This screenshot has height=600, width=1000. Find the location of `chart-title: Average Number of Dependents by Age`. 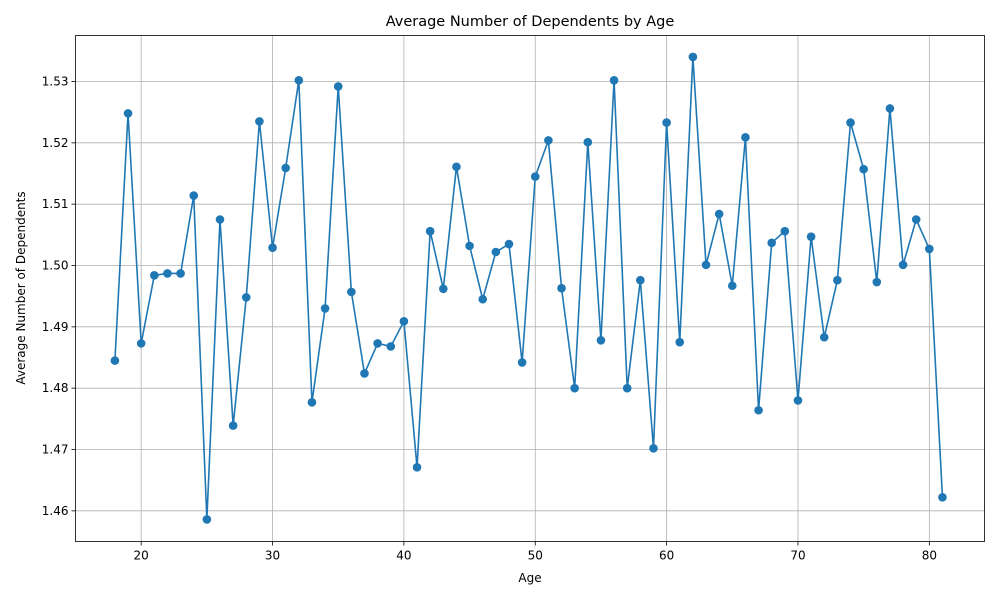

chart-title: Average Number of Dependents by Age is located at coordinates (530, 22).